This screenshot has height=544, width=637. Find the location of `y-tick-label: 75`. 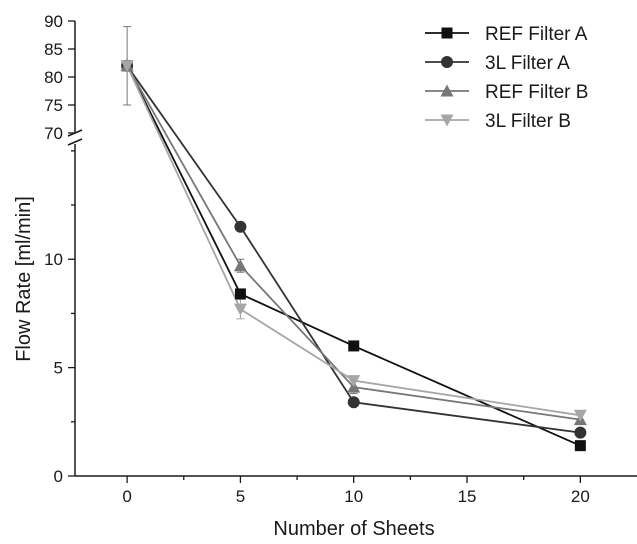

y-tick-label: 75 is located at coordinates (53, 105).